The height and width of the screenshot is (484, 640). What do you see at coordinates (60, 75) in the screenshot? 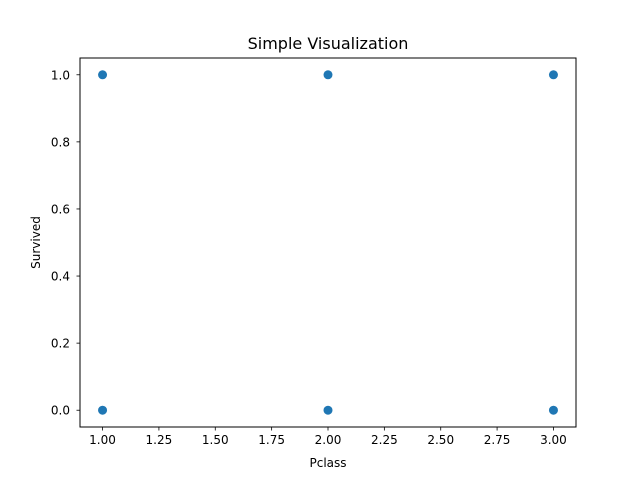
I see `y-tick-label: 1.0` at bounding box center [60, 75].